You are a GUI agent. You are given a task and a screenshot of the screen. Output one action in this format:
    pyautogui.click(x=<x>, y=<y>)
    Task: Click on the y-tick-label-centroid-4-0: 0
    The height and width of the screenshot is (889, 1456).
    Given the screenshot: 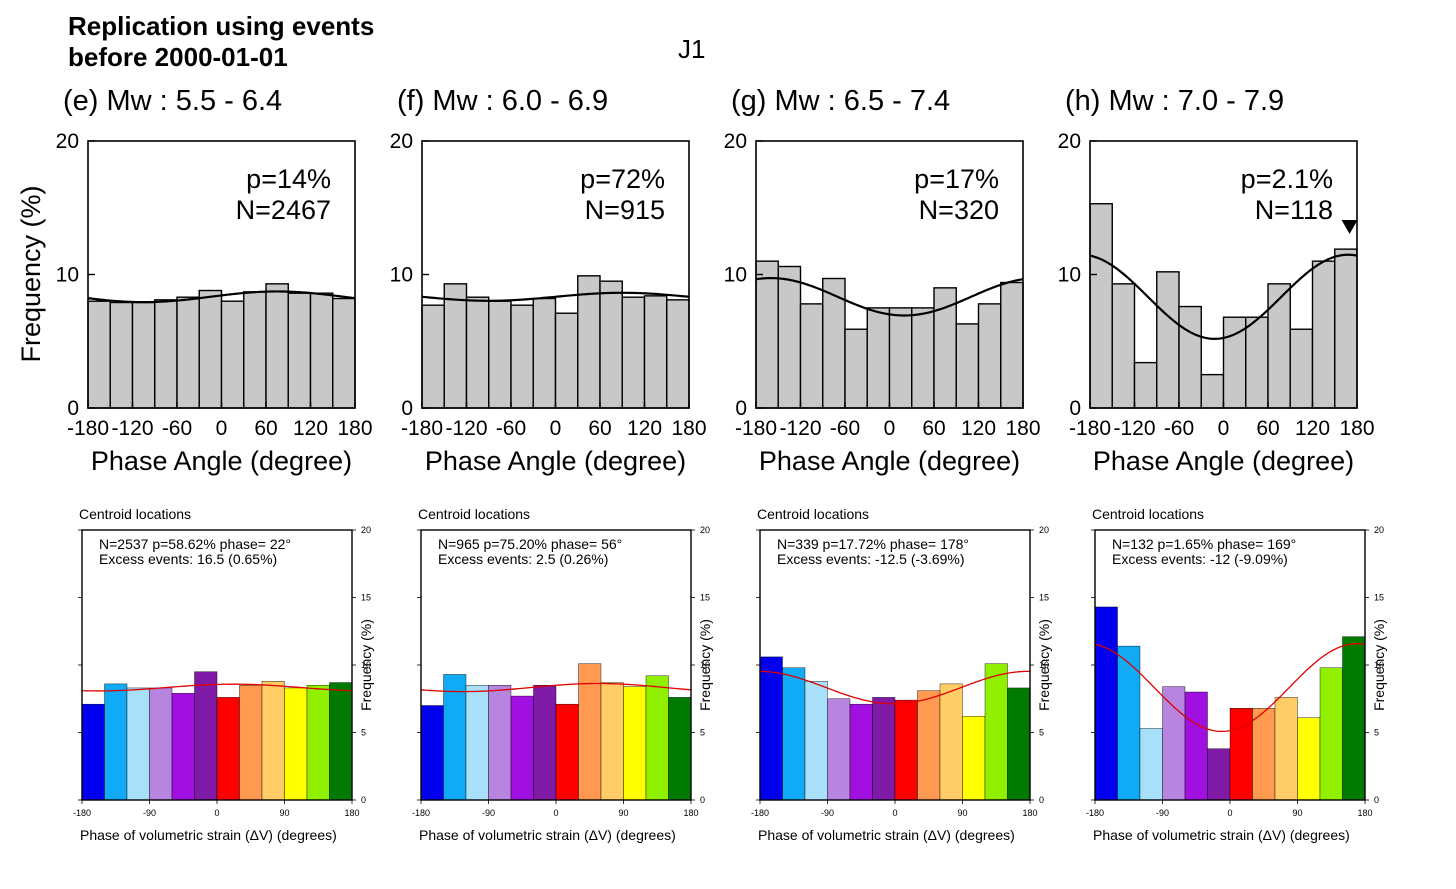 What is the action you would take?
    pyautogui.click(x=1376, y=800)
    